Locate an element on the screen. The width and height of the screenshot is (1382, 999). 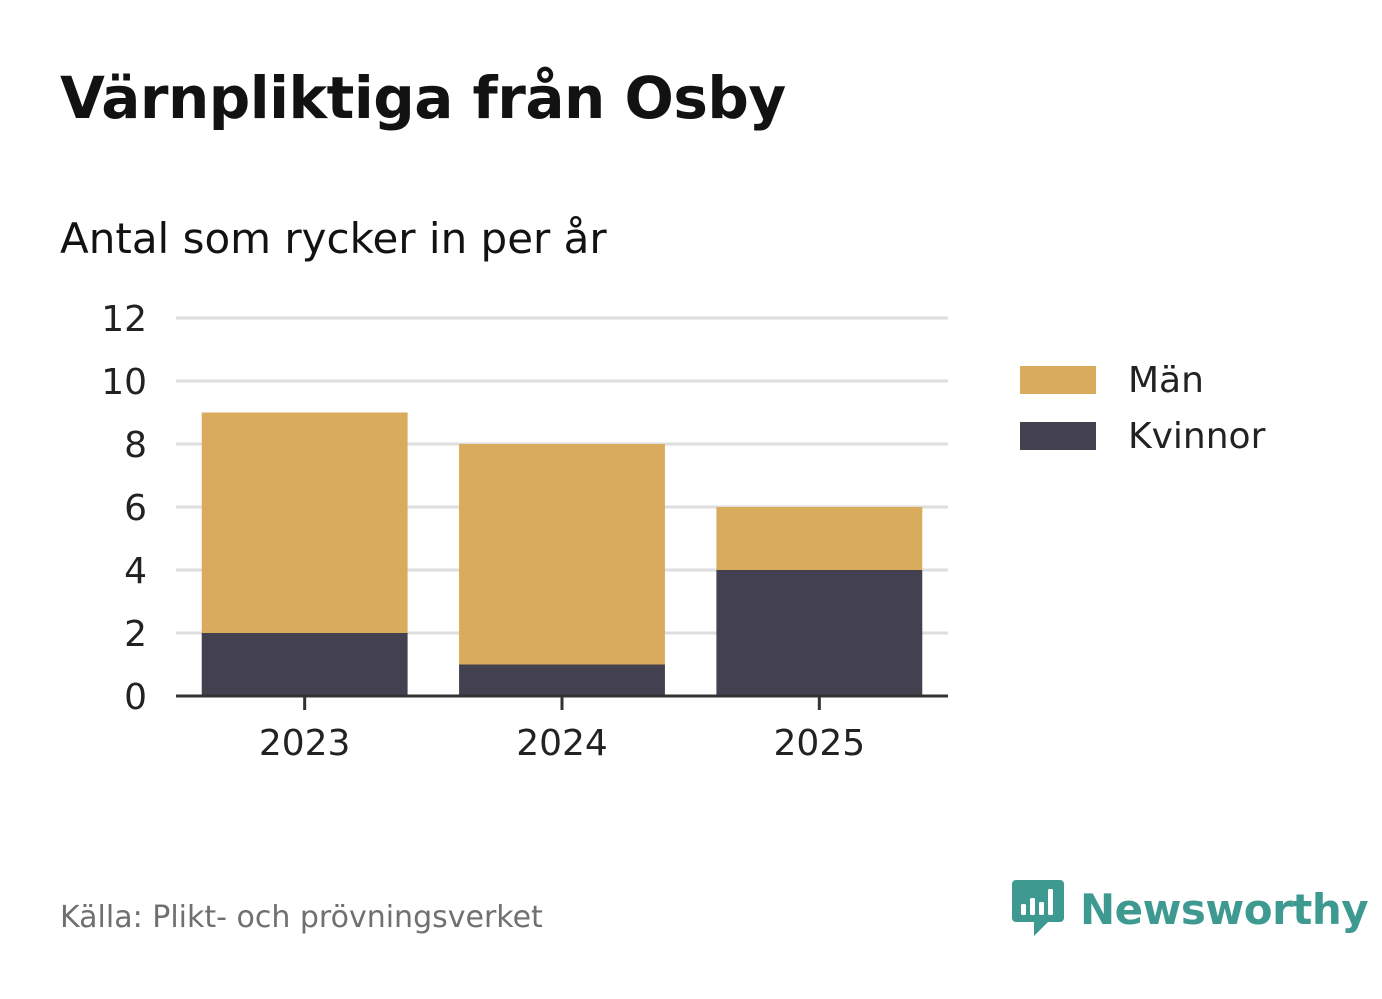
x-tick-label: 2025 is located at coordinates (820, 743).